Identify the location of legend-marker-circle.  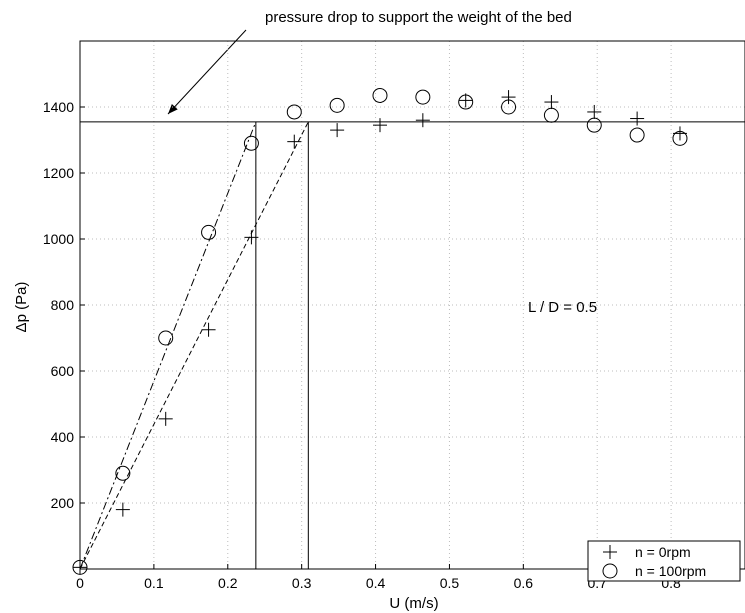
(610, 571).